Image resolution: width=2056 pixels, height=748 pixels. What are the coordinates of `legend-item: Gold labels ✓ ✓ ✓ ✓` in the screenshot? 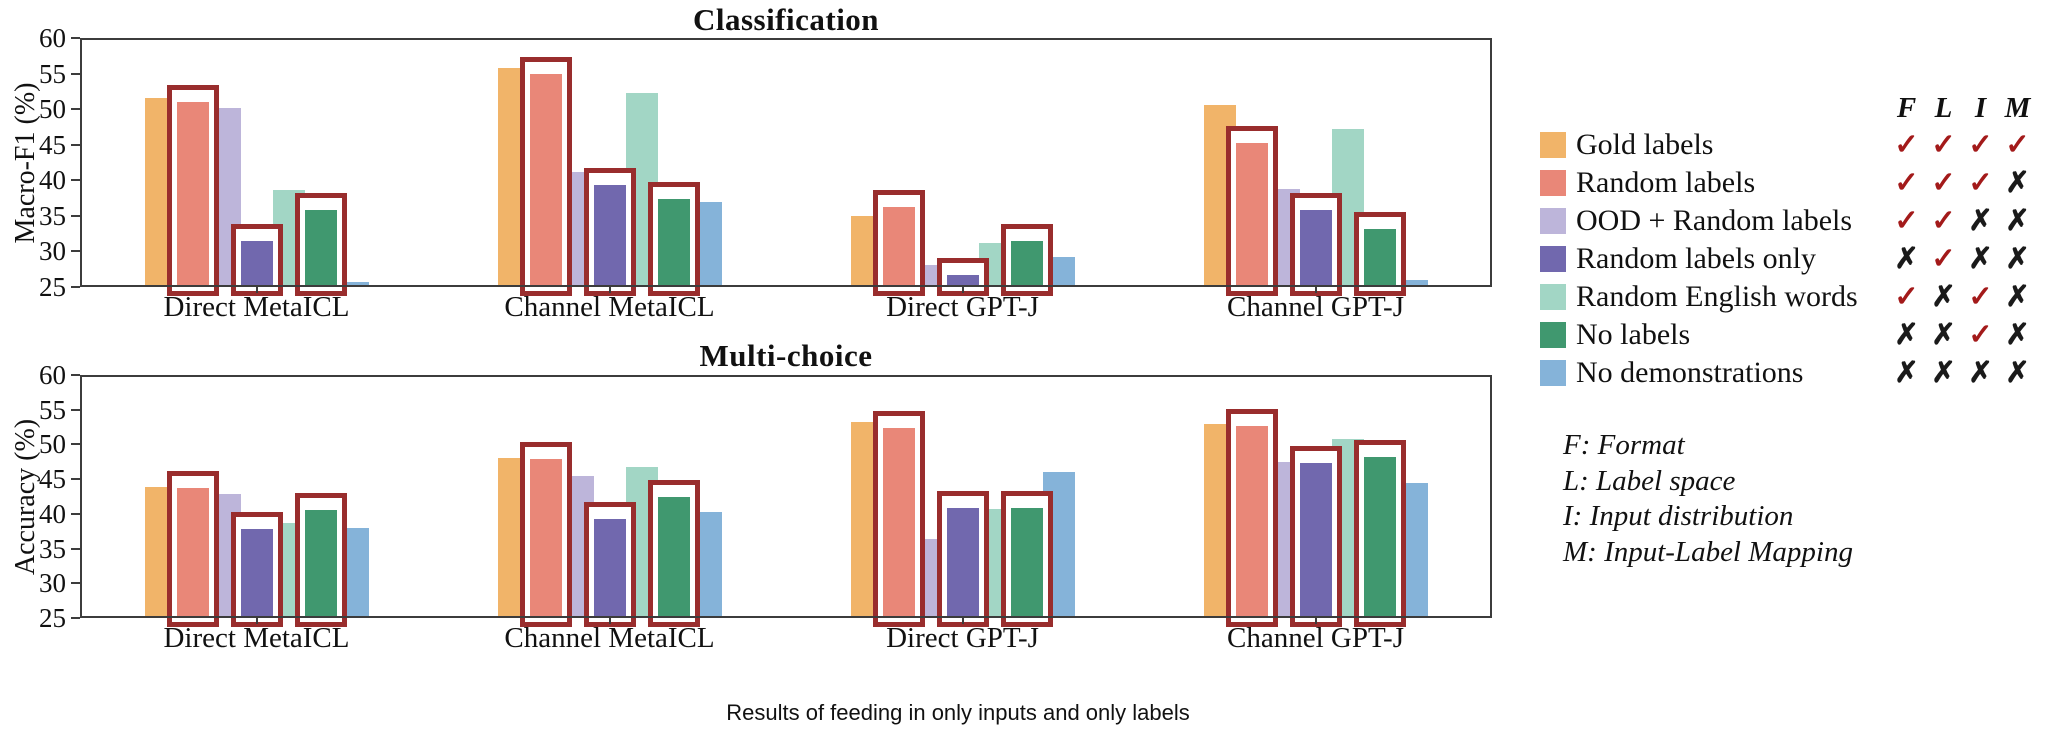 It's located at (1788, 145).